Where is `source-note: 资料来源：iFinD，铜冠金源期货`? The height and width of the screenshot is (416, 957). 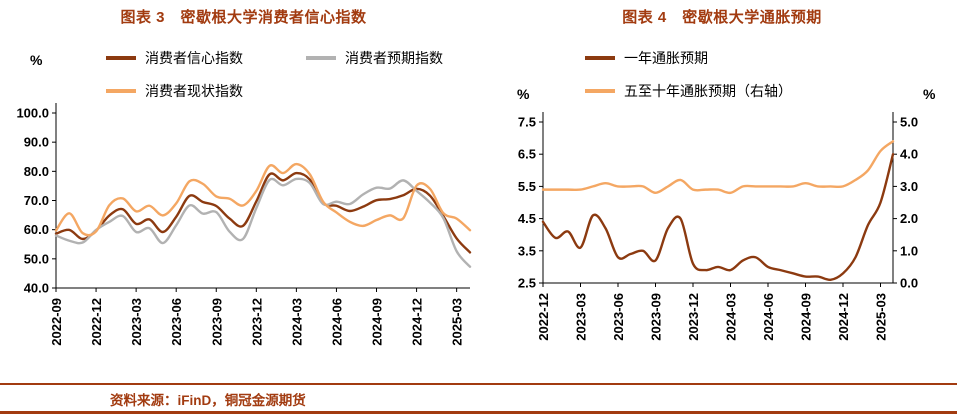 source-note: 资料来源：iFinD，铜冠金源期货 is located at coordinates (208, 400).